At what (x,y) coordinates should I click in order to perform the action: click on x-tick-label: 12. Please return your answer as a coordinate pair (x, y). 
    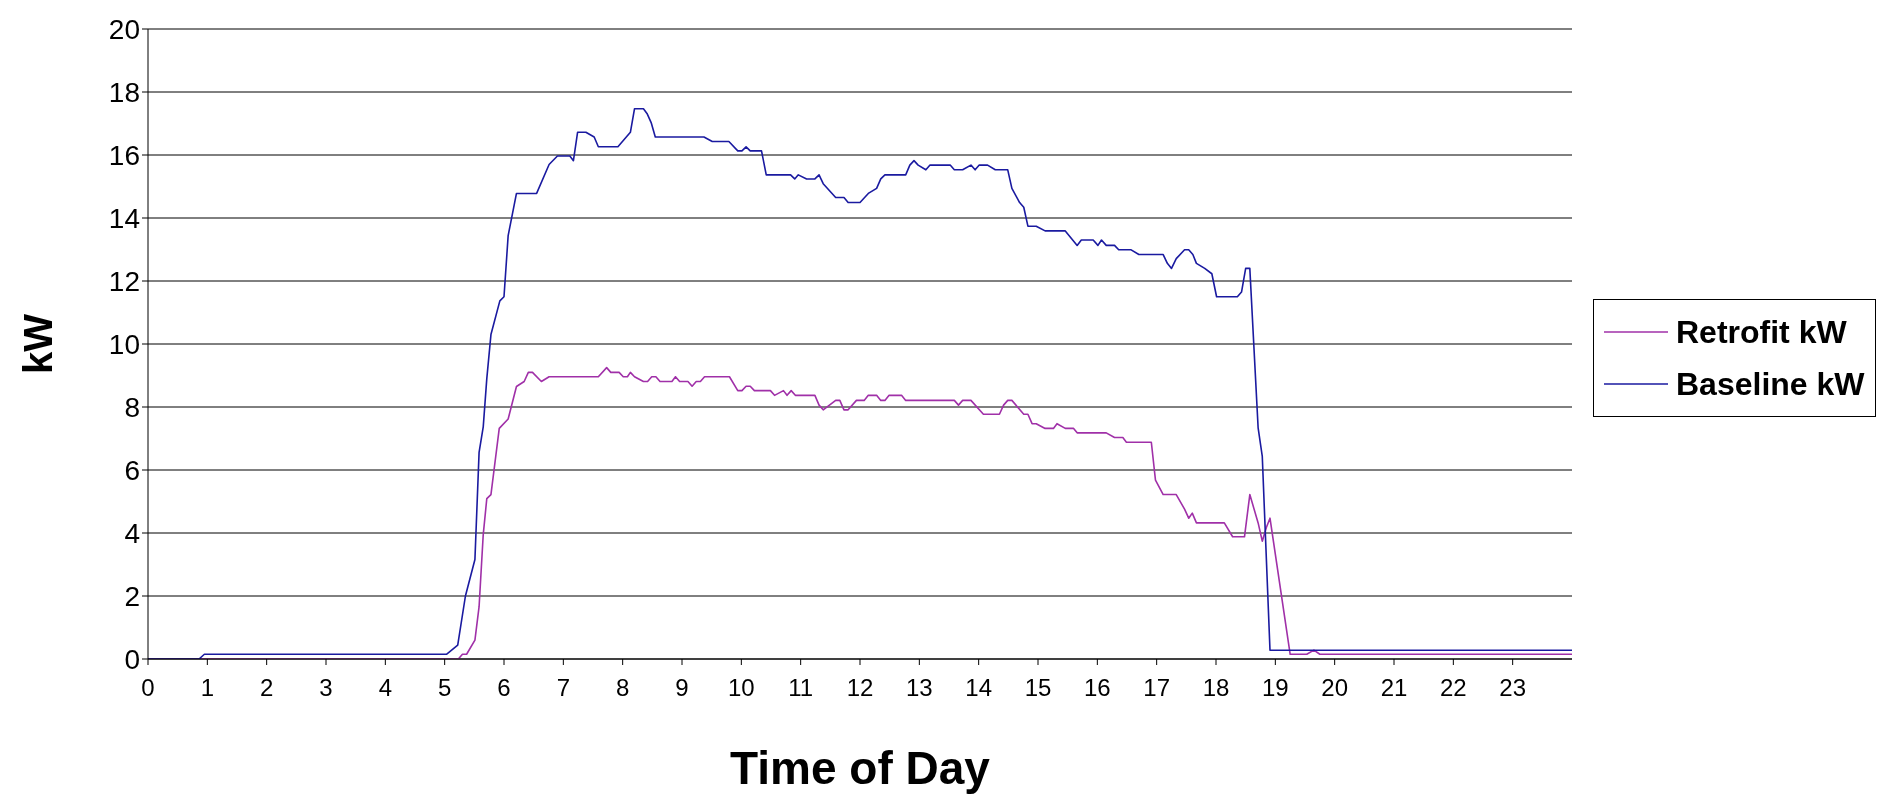
    Looking at the image, I should click on (860, 688).